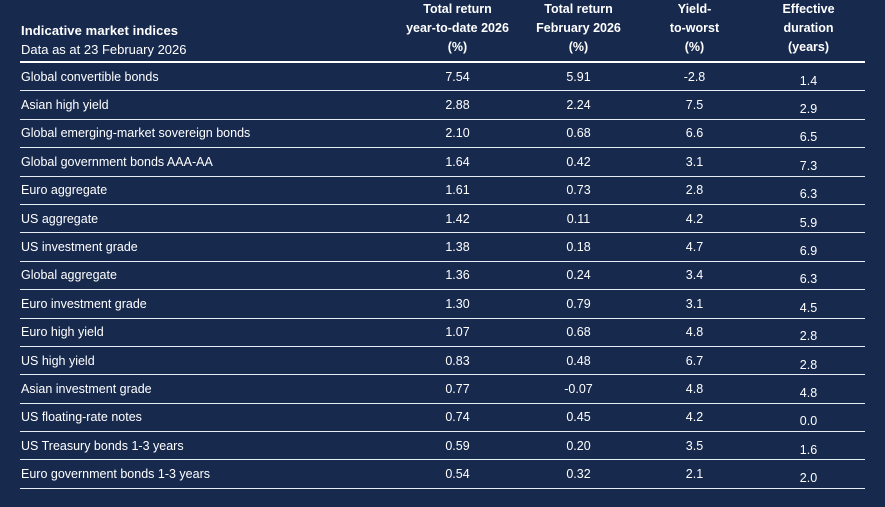  What do you see at coordinates (84, 303) in the screenshot?
I see `row-label: Euro investment grade` at bounding box center [84, 303].